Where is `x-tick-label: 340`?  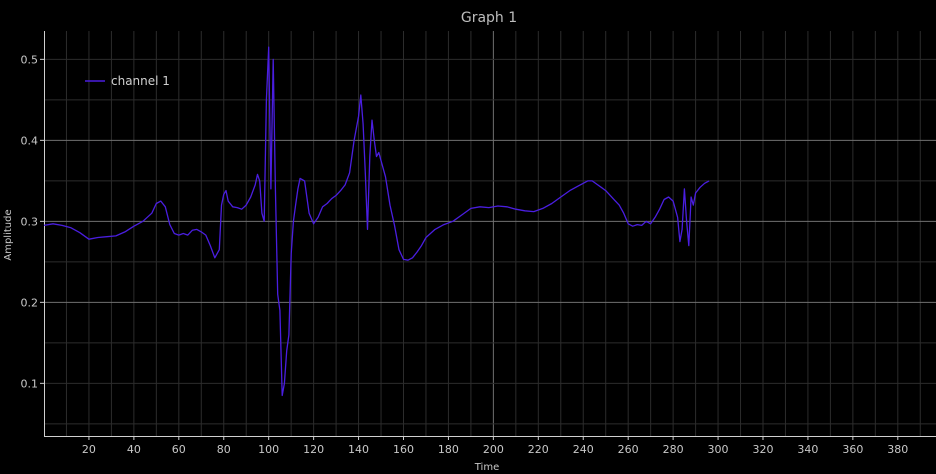
x-tick-label: 340 is located at coordinates (807, 449).